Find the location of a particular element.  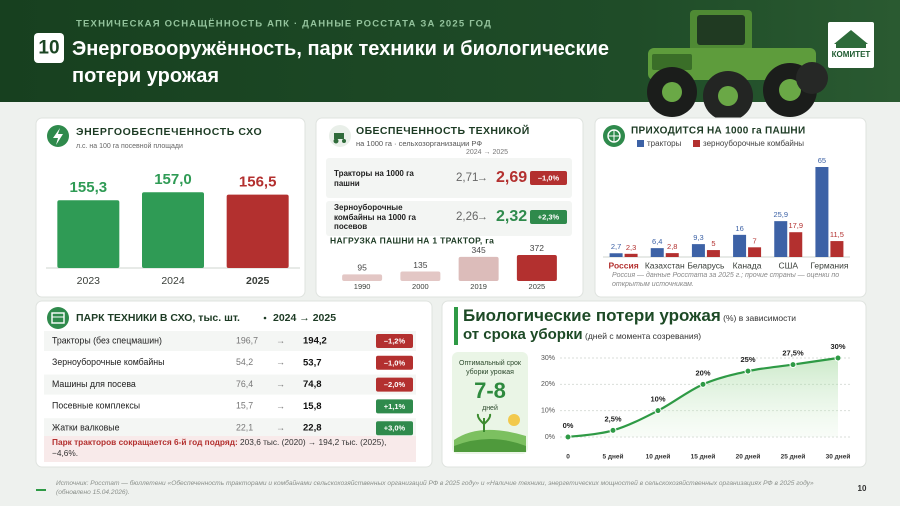

slide-number-box is located at coordinates (49, 48).